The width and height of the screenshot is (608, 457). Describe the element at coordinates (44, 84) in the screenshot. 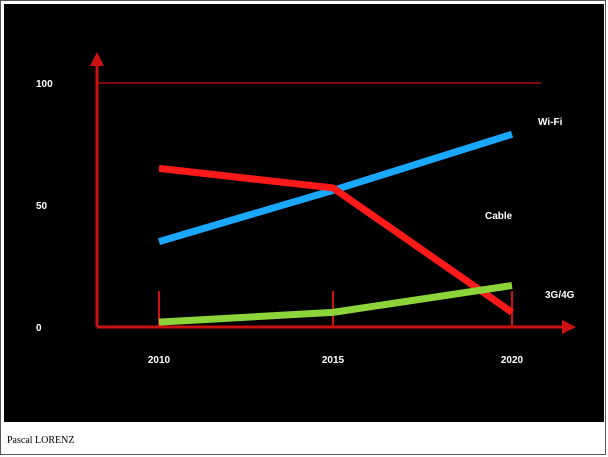

I see `y-tick-label-100: 100` at that location.